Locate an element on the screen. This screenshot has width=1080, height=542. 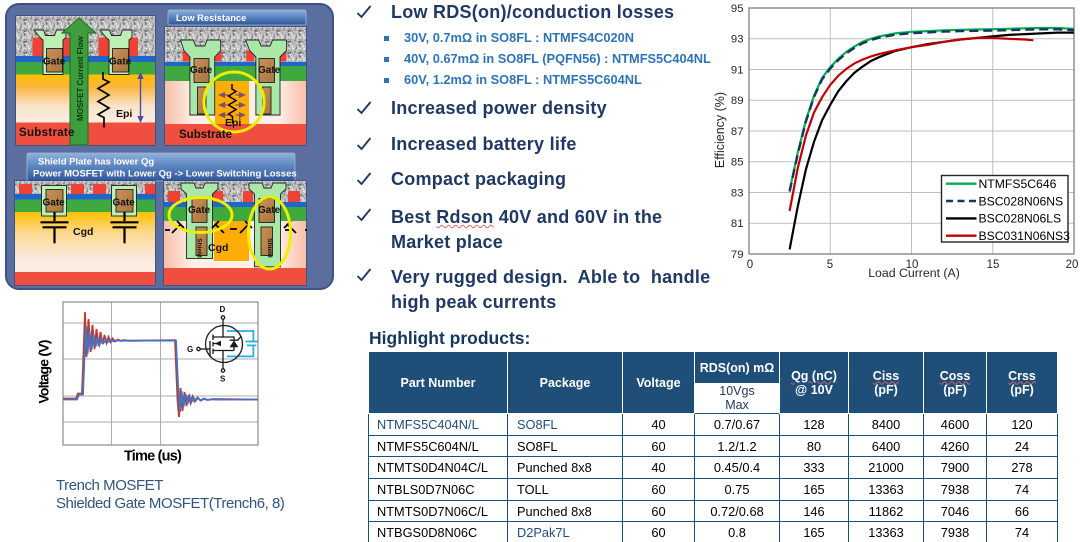
svg-text: D is located at coordinates (223, 309).